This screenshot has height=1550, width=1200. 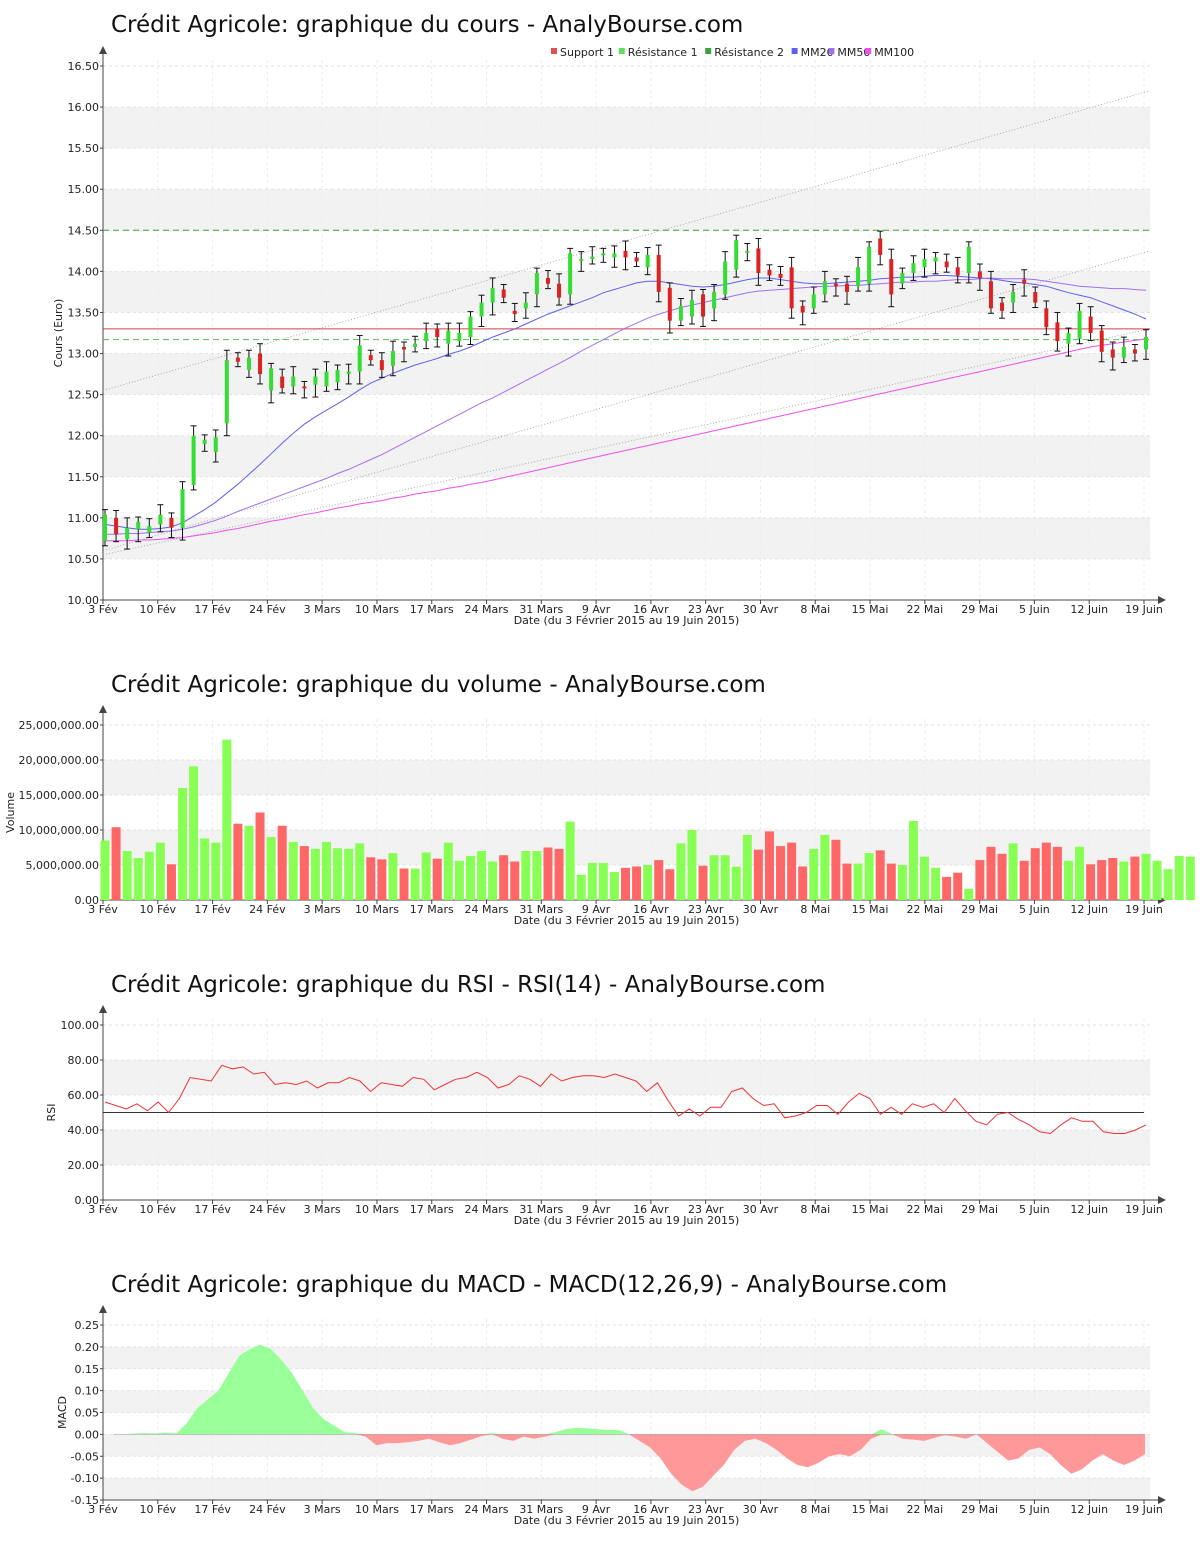 What do you see at coordinates (625, 1099) in the screenshot?
I see `rsi-line` at bounding box center [625, 1099].